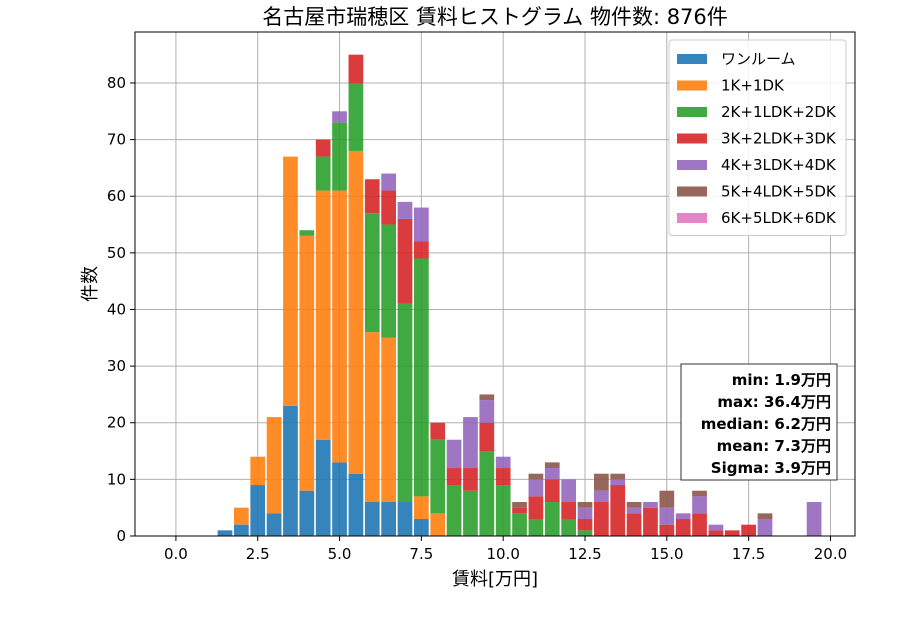 The height and width of the screenshot is (630, 900). Describe the element at coordinates (116, 83) in the screenshot. I see `y-tick-label: 80` at that location.